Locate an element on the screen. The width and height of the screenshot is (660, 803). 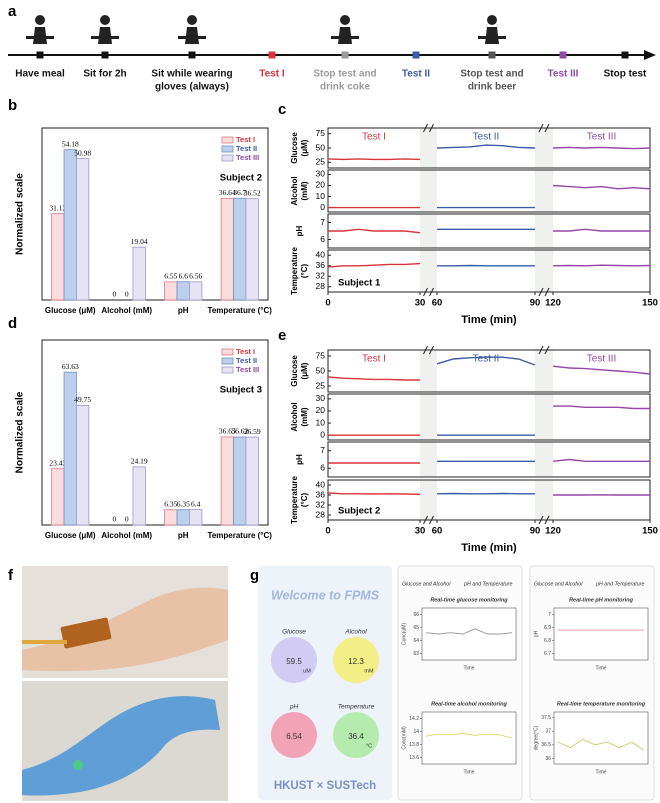
app-tab: pH and Temperature is located at coordinates (619, 584).